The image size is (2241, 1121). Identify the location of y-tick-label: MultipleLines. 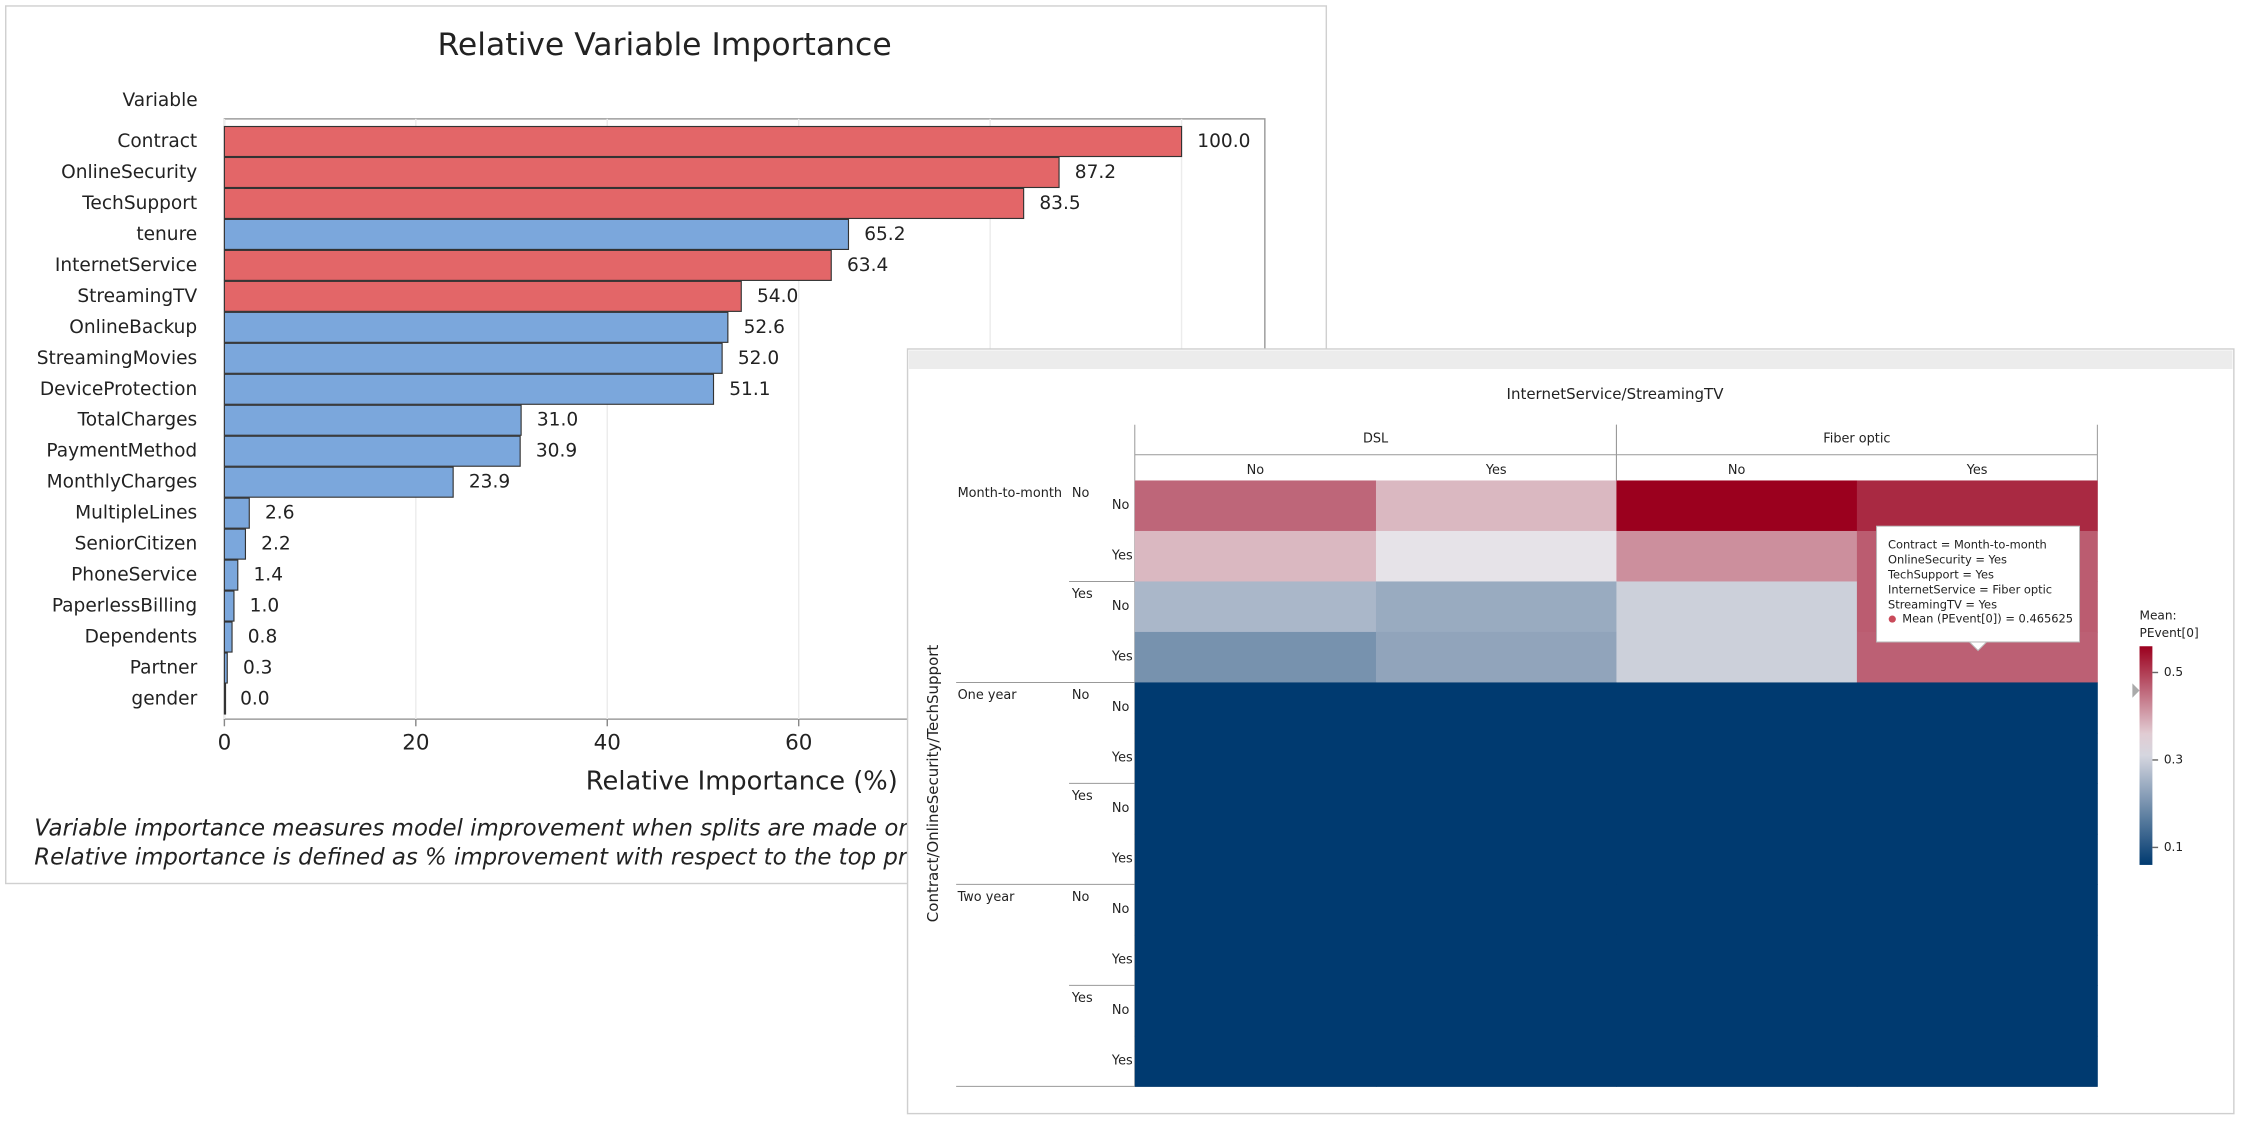
(136, 513).